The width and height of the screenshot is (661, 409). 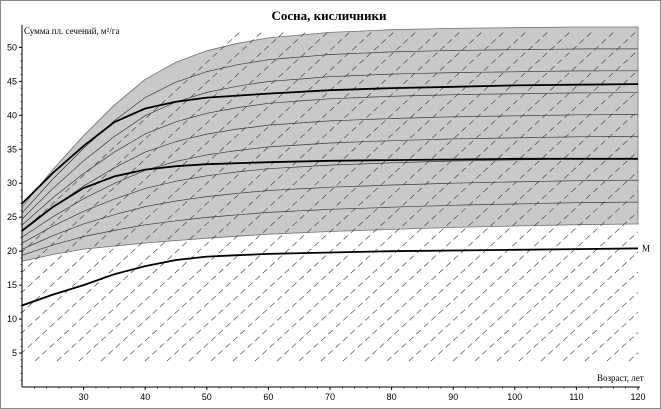 I want to click on x-tick-label: 40, so click(x=145, y=397).